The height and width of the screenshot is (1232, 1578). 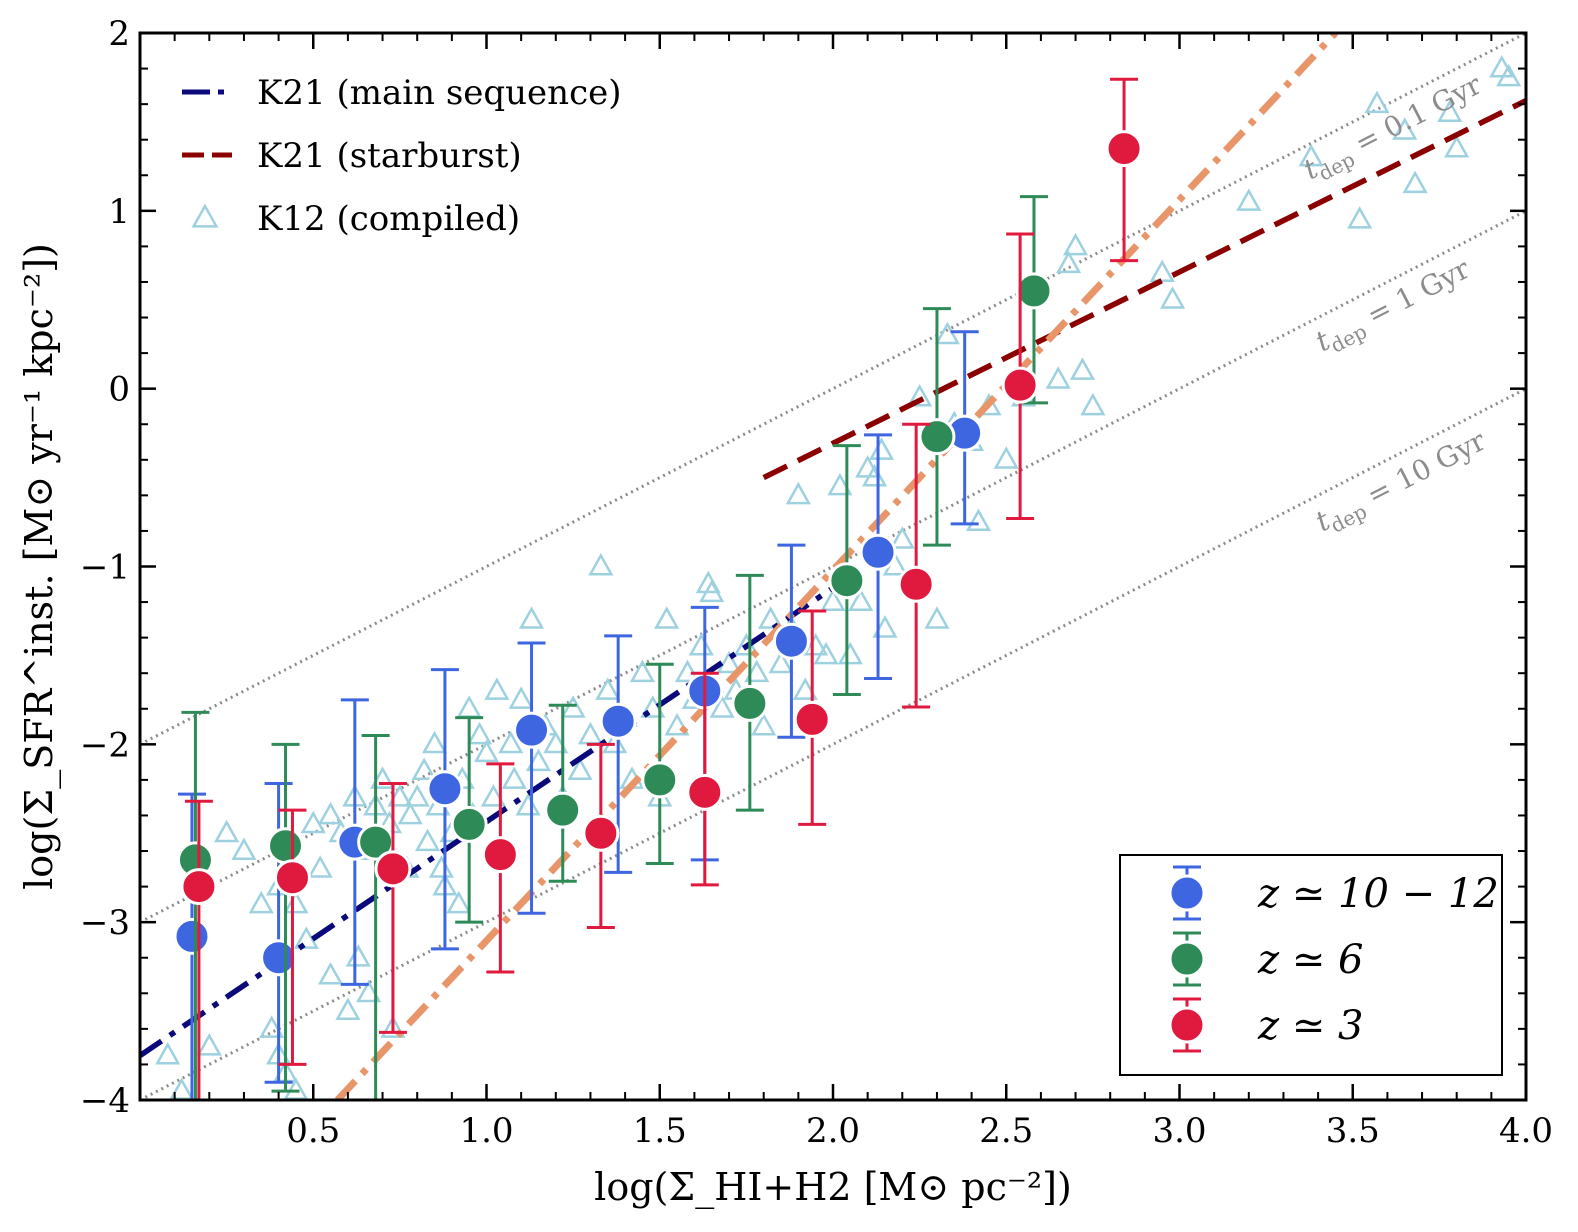 What do you see at coordinates (105, 1101) in the screenshot?
I see `y-tick-label: −4` at bounding box center [105, 1101].